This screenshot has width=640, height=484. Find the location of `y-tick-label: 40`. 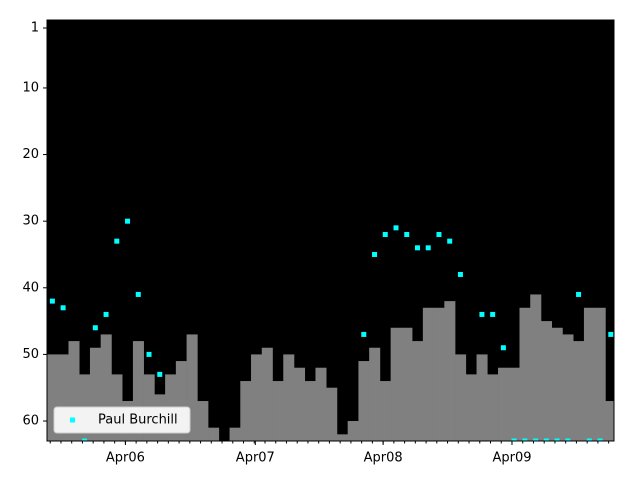

y-tick-label: 40 is located at coordinates (30, 287).